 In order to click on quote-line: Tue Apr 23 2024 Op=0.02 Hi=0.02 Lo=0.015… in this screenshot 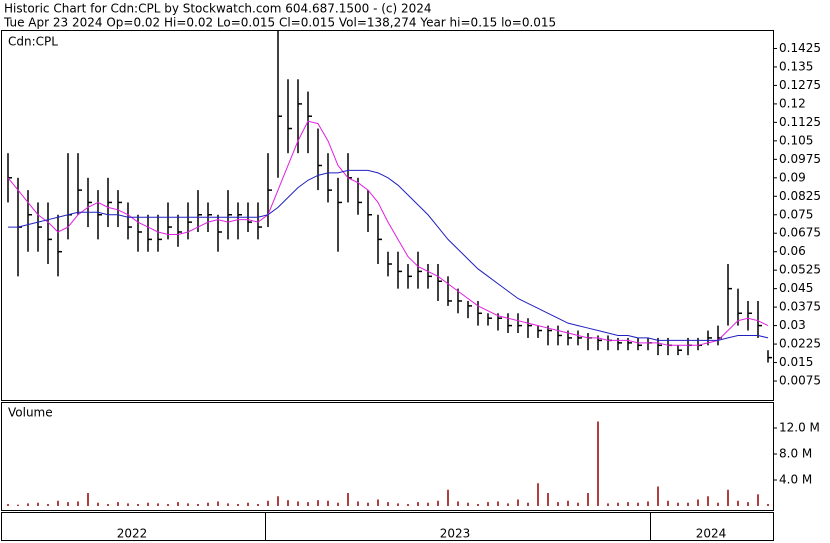, I will do `click(279, 23)`.